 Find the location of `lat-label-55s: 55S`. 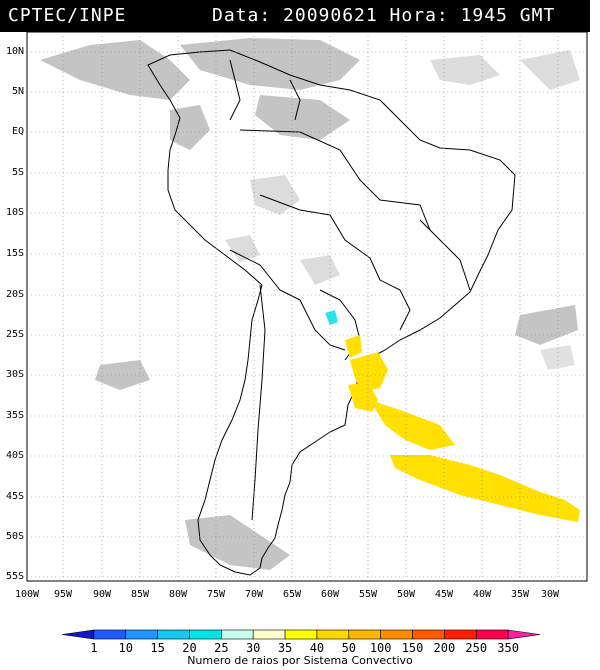

lat-label-55s: 55S is located at coordinates (14, 576).